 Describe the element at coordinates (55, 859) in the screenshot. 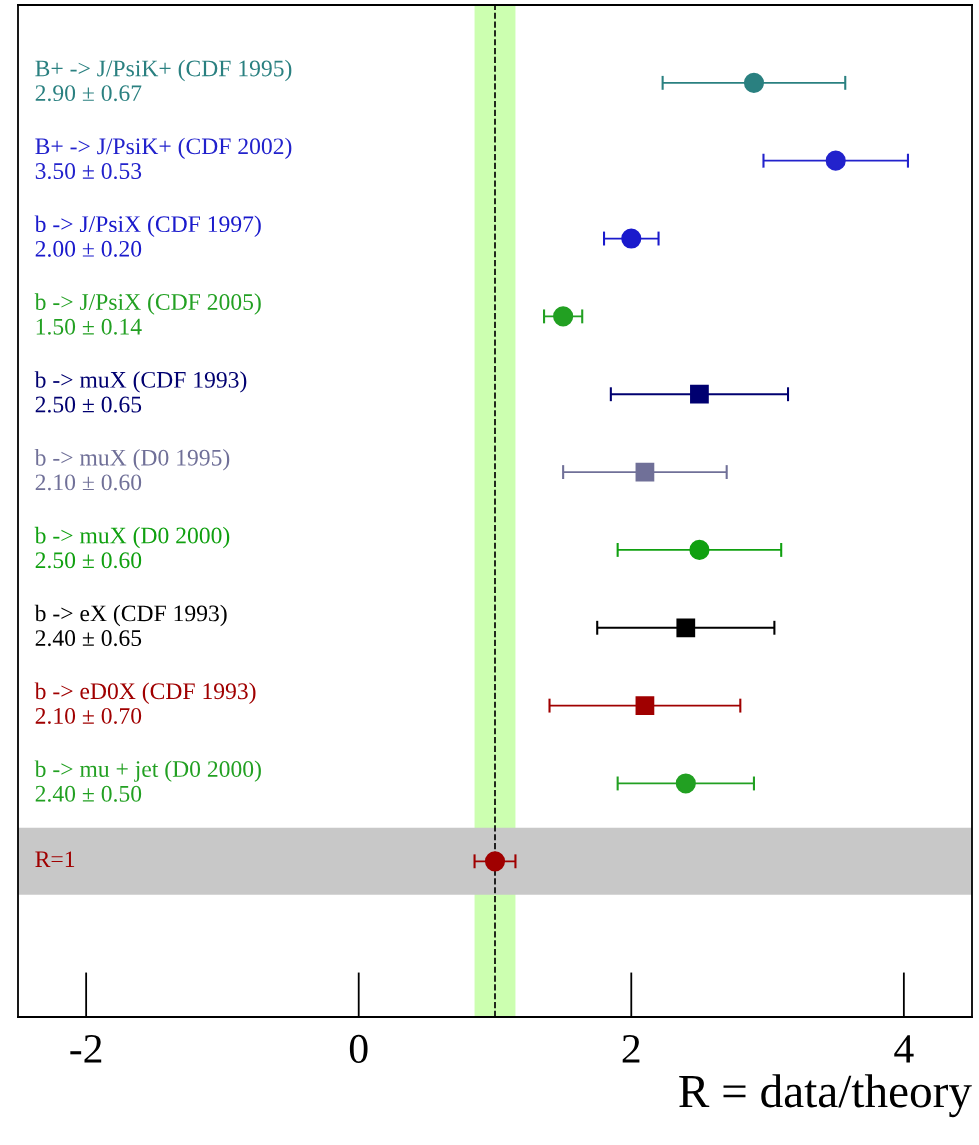

I see `y-tick-label: R=1` at that location.